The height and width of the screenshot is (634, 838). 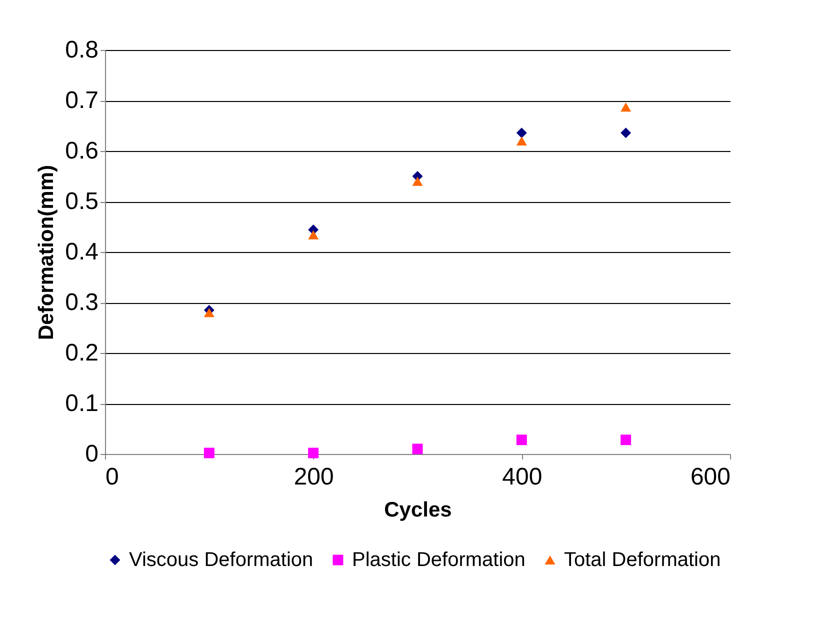 I want to click on y-axis-title: Deformation(mm), so click(x=46, y=252).